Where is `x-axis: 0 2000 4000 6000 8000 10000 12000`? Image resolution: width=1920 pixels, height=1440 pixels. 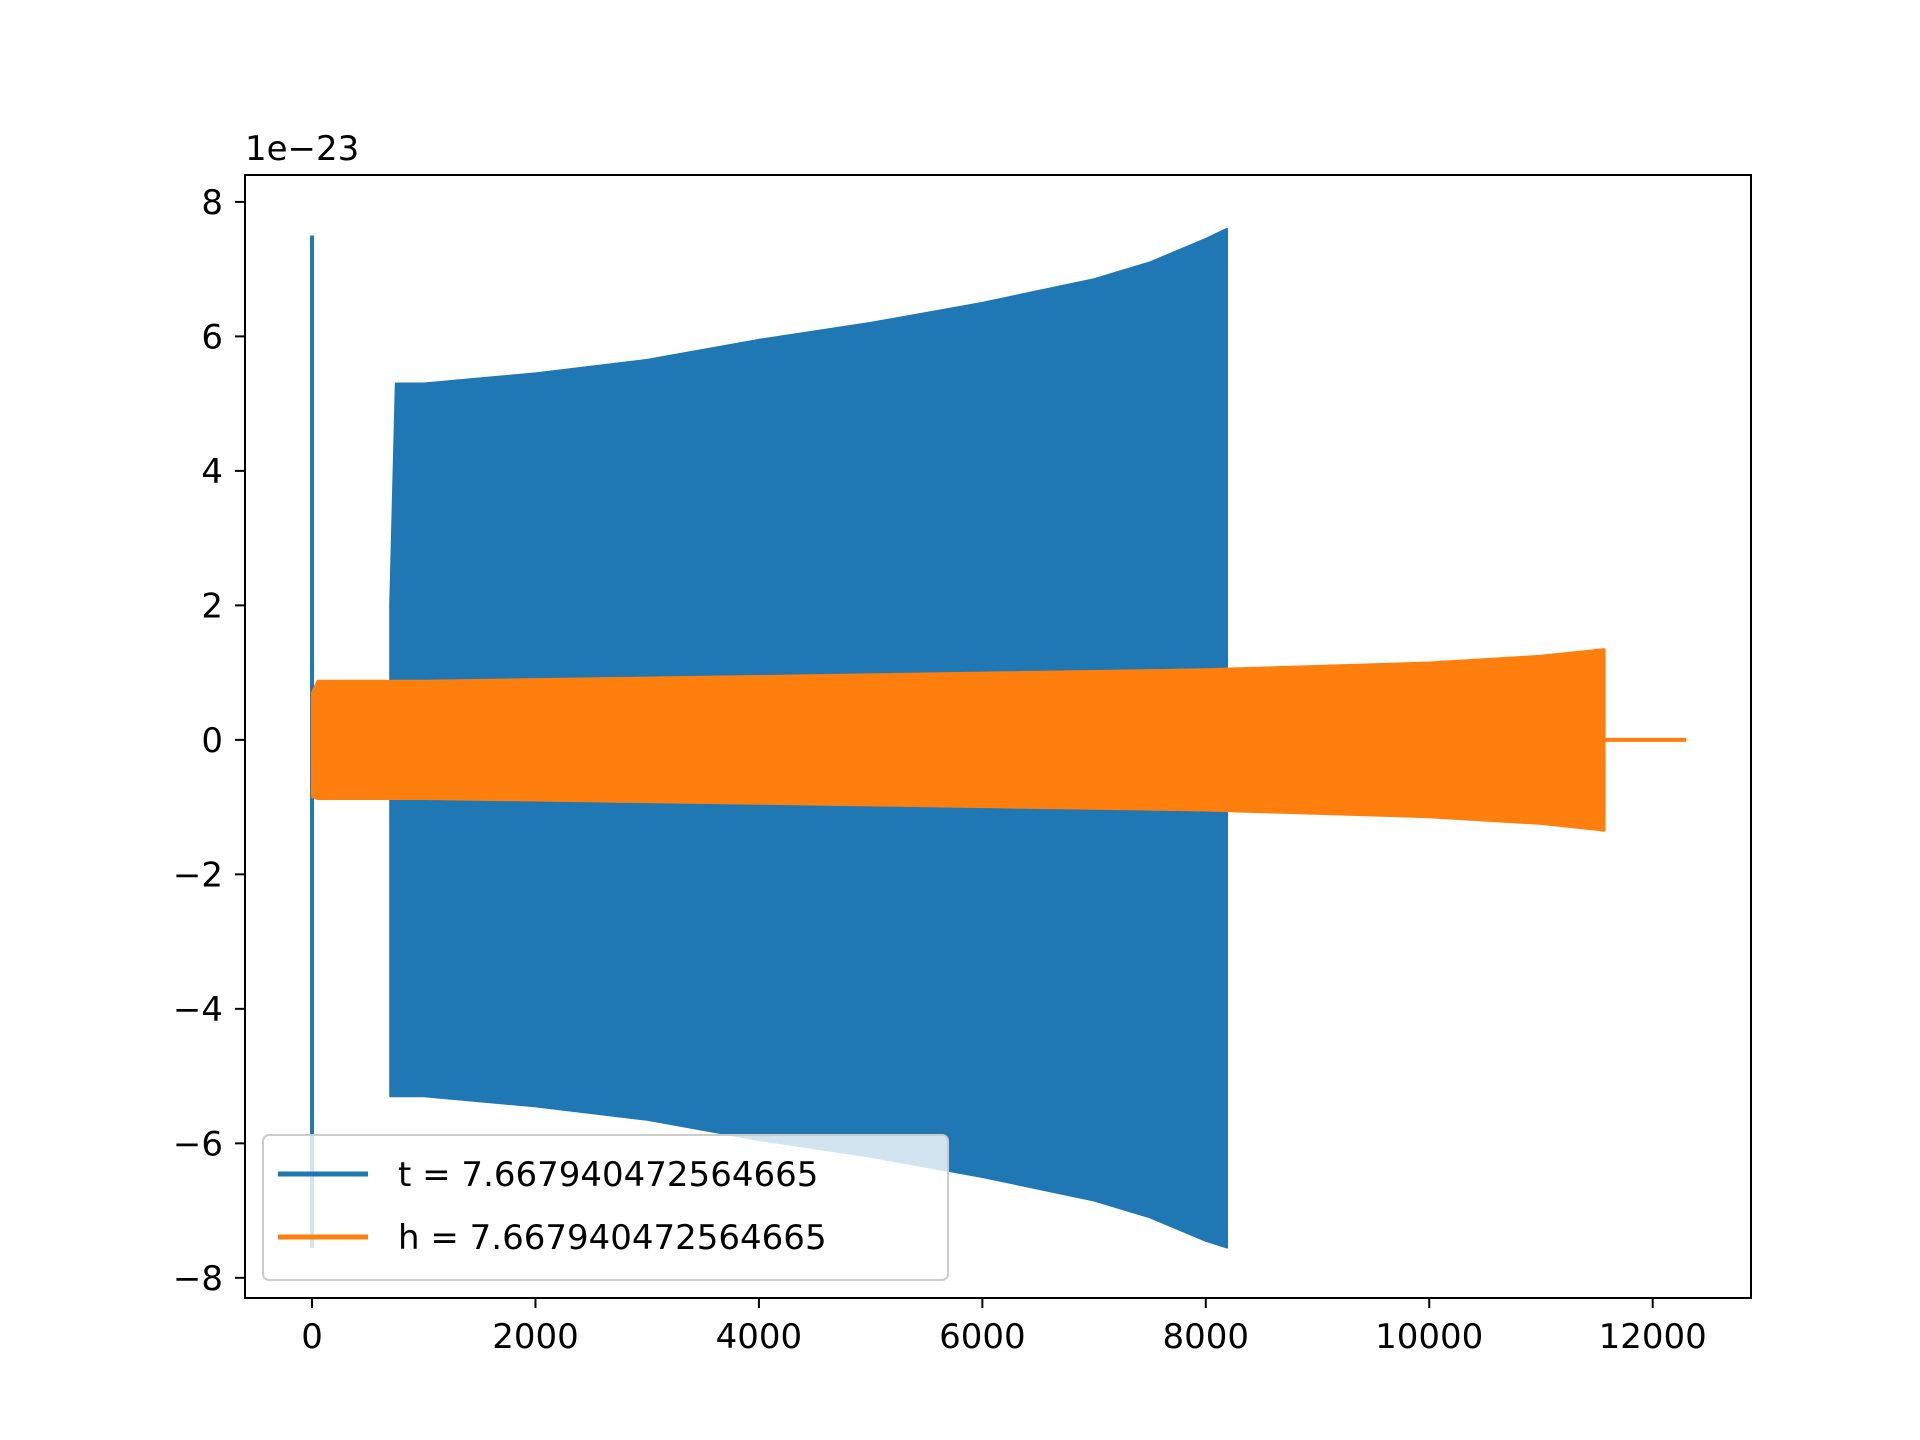
x-axis: 0 2000 4000 6000 8000 10000 12000 is located at coordinates (1004, 1327).